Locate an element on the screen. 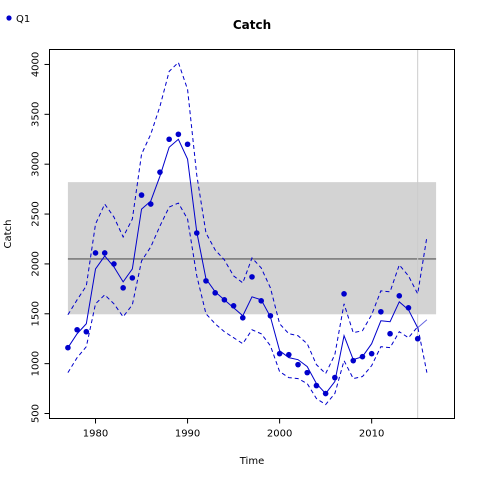 Image resolution: width=480 pixels, height=480 pixels. y-axis-label: Catch is located at coordinates (8, 234).